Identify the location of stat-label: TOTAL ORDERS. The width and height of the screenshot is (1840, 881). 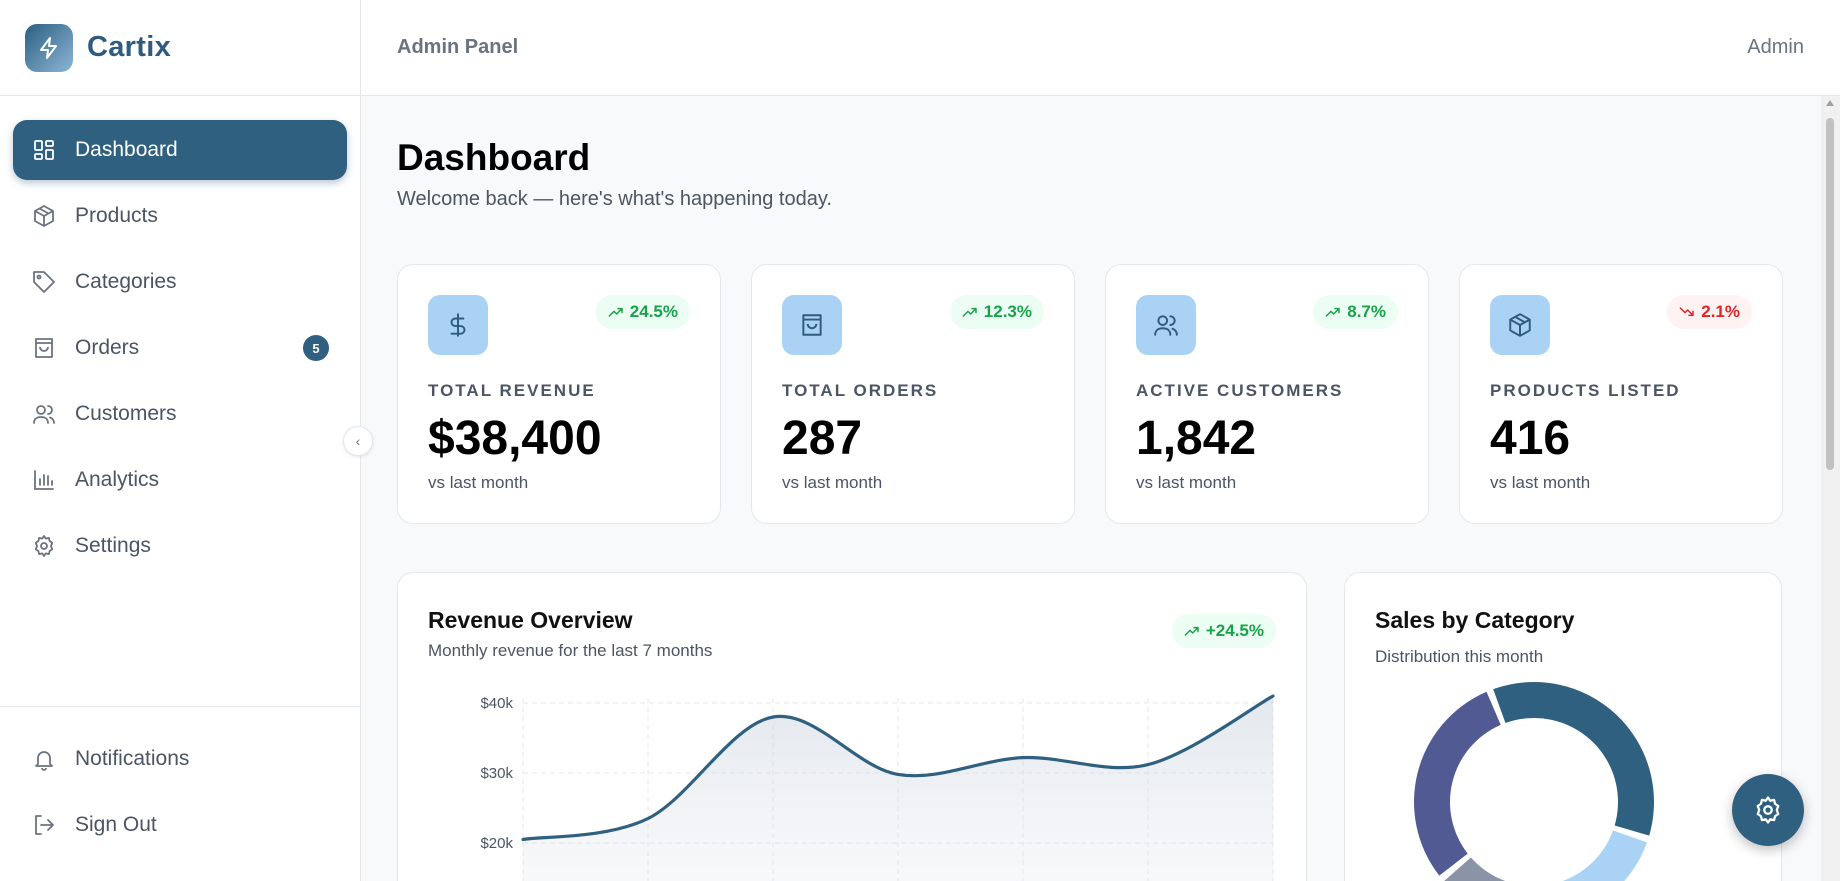
(860, 390).